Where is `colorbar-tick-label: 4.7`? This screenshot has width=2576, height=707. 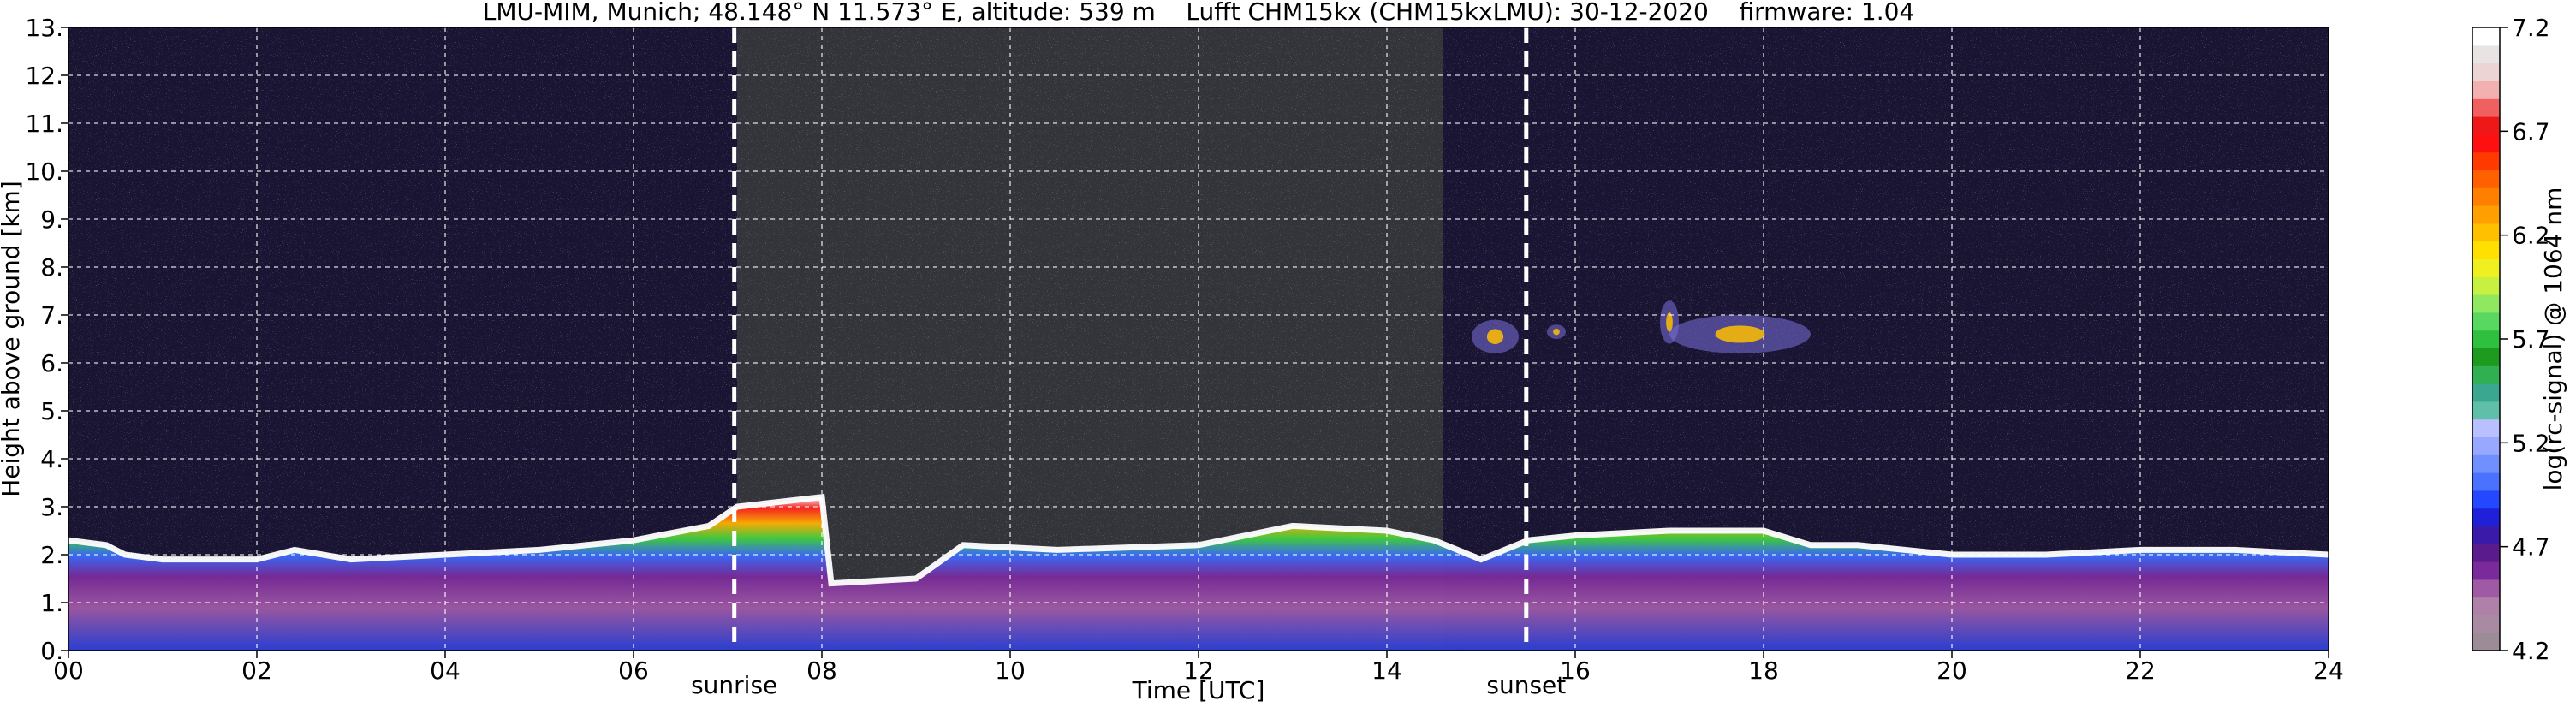 colorbar-tick-label: 4.7 is located at coordinates (2531, 547).